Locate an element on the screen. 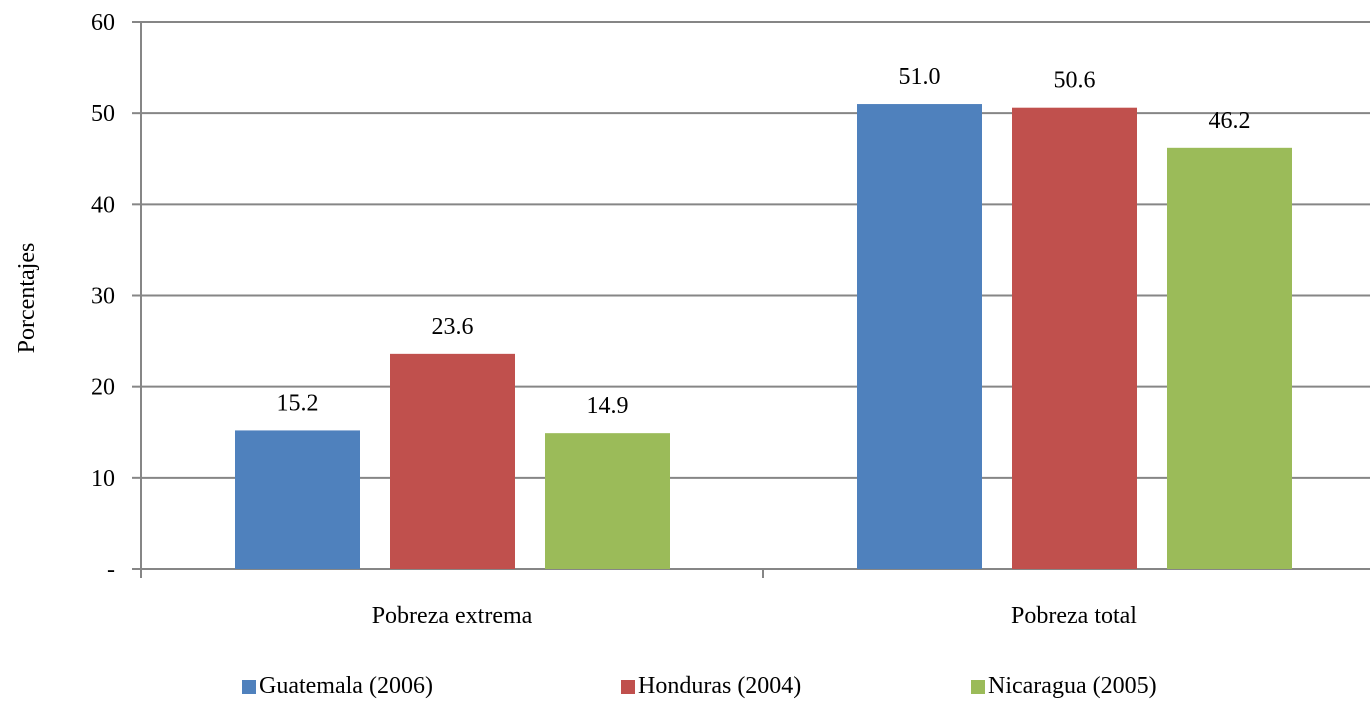  data-label: 50.6 is located at coordinates (1075, 81).